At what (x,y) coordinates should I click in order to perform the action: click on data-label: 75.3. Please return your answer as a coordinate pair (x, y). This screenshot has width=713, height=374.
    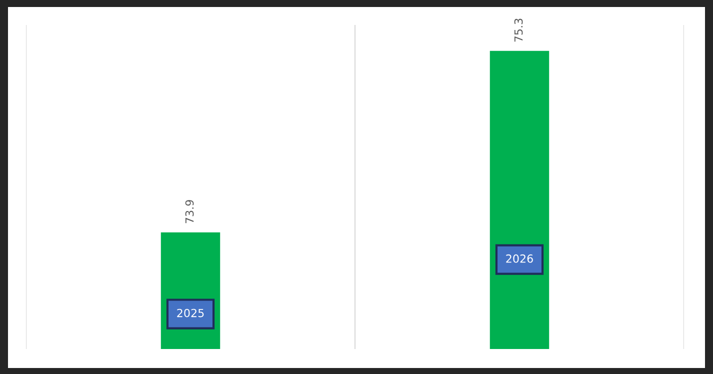
    Looking at the image, I should click on (518, 30).